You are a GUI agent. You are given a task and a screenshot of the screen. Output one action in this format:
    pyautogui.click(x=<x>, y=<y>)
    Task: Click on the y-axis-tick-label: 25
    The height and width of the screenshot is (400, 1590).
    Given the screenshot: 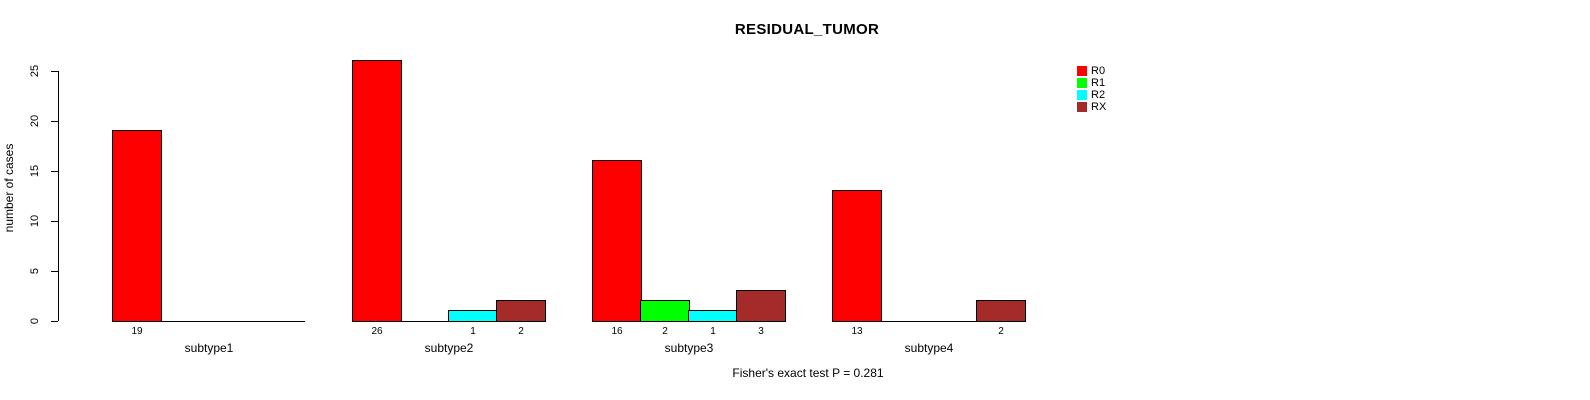 What is the action you would take?
    pyautogui.click(x=35, y=71)
    